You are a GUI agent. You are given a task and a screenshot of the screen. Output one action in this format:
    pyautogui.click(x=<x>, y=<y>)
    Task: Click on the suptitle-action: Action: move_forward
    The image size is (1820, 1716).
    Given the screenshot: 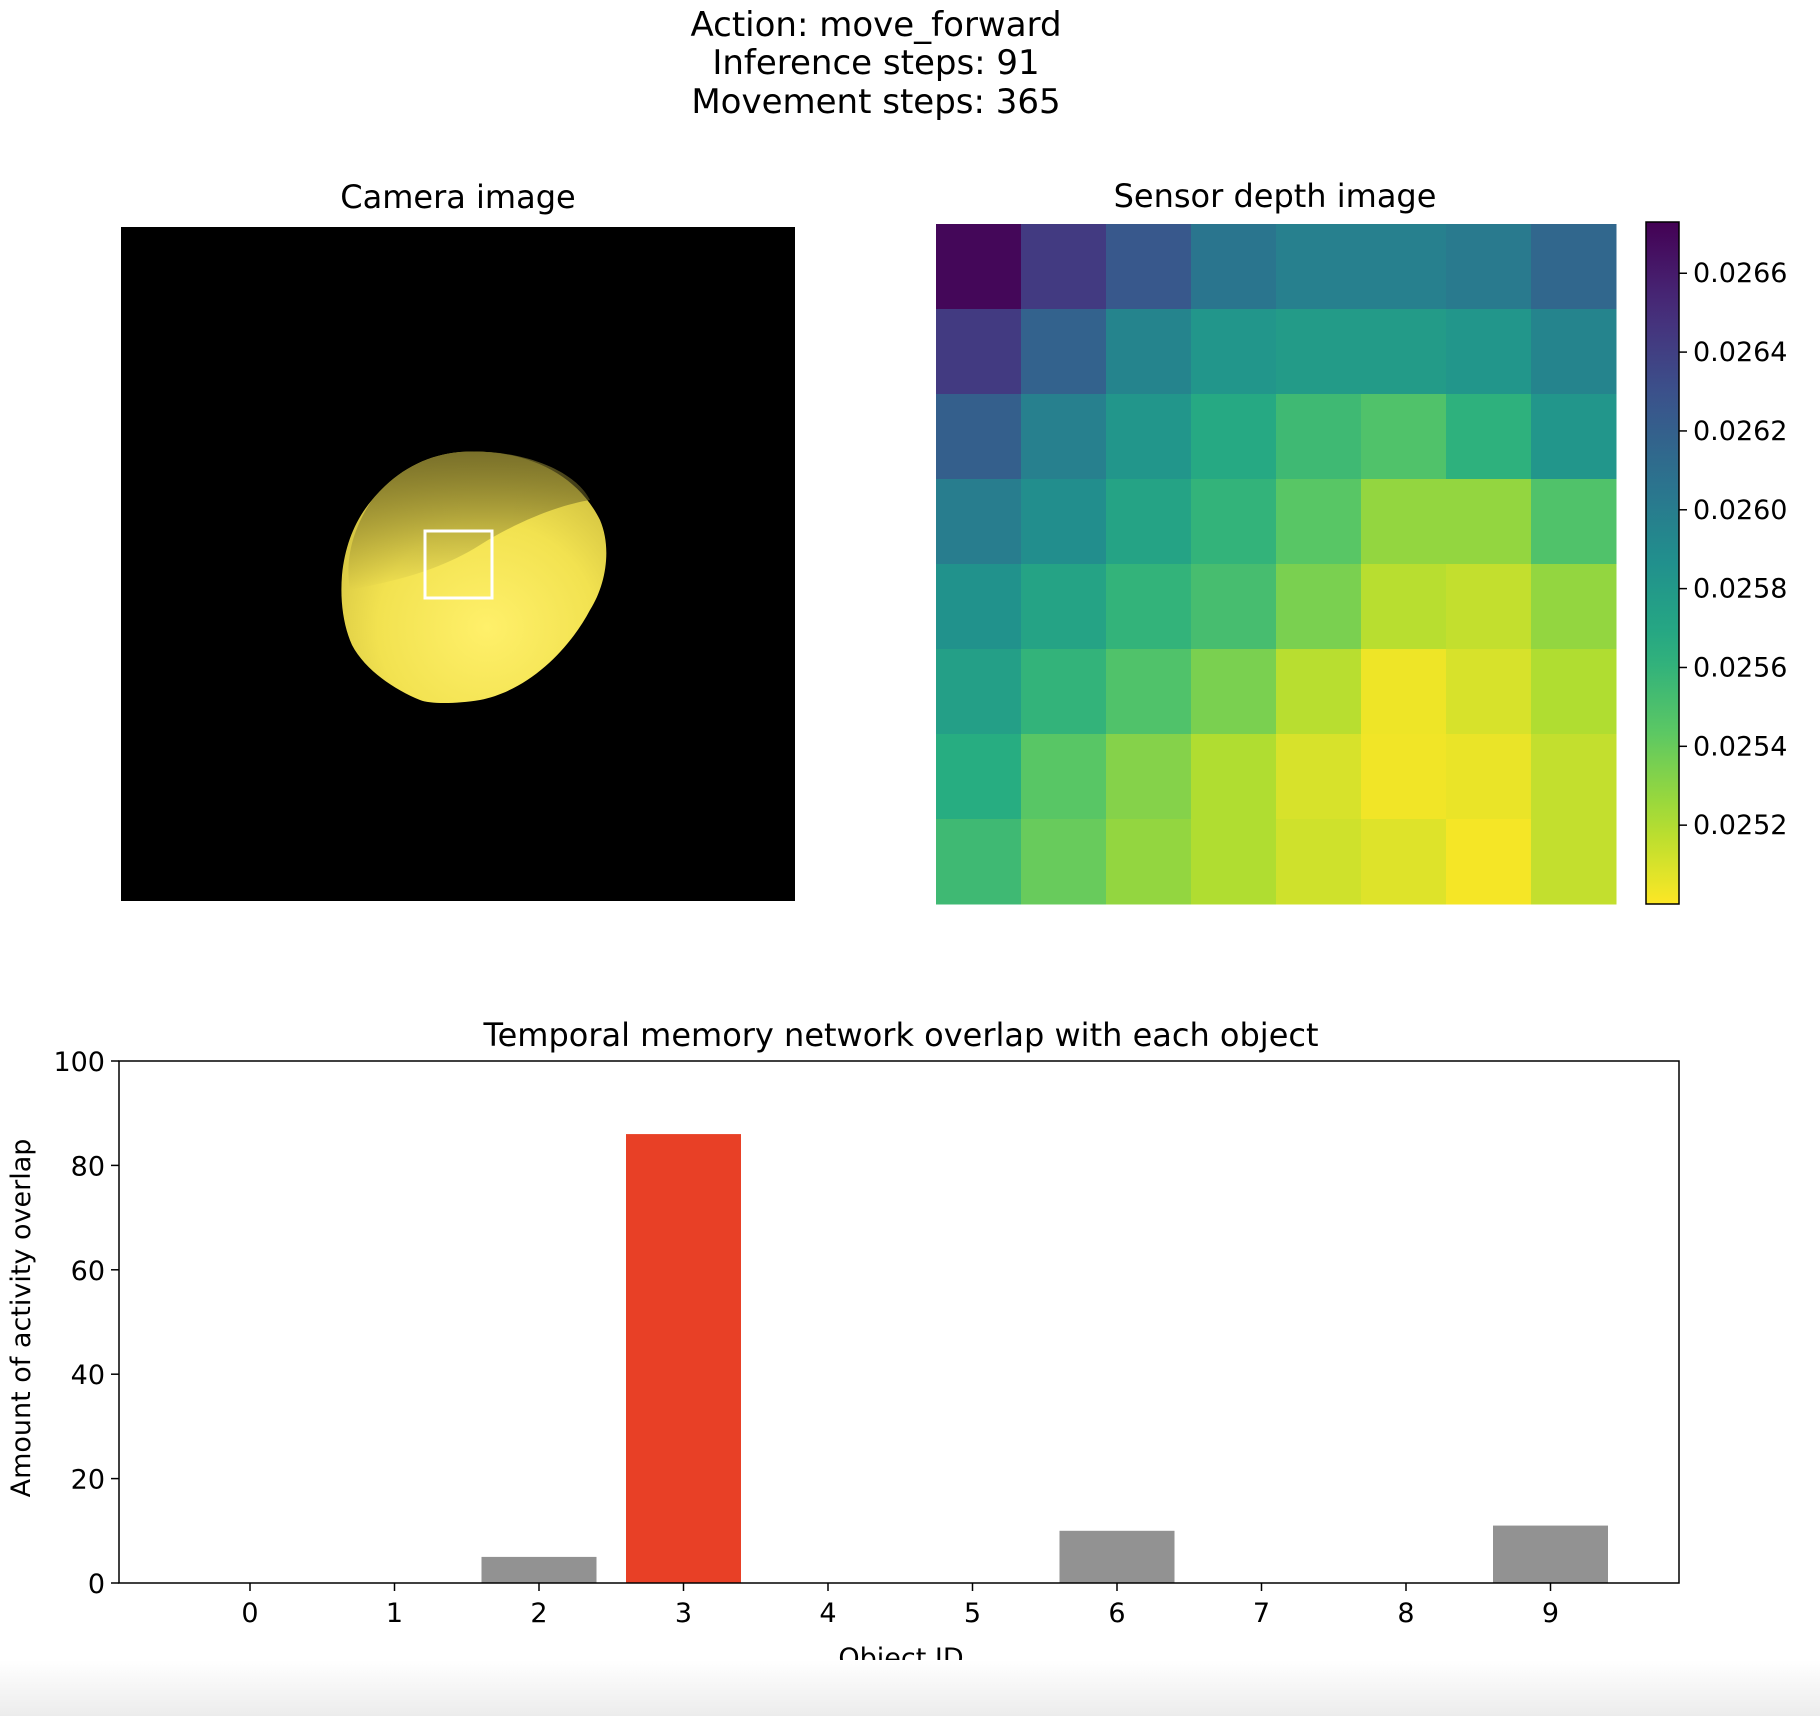 What is the action you would take?
    pyautogui.click(x=875, y=25)
    